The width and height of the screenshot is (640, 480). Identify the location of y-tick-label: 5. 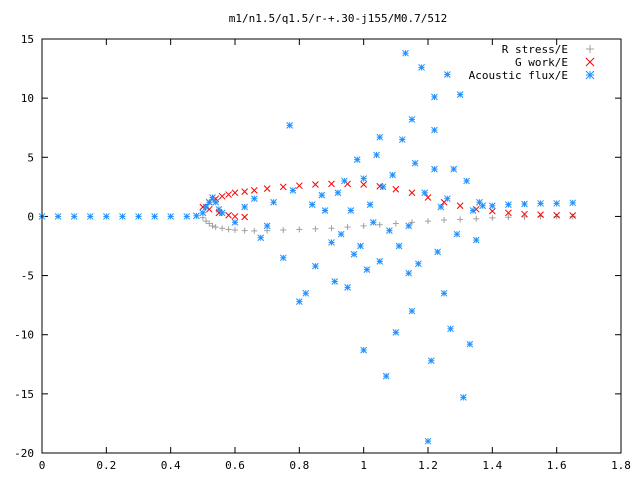
(30, 157).